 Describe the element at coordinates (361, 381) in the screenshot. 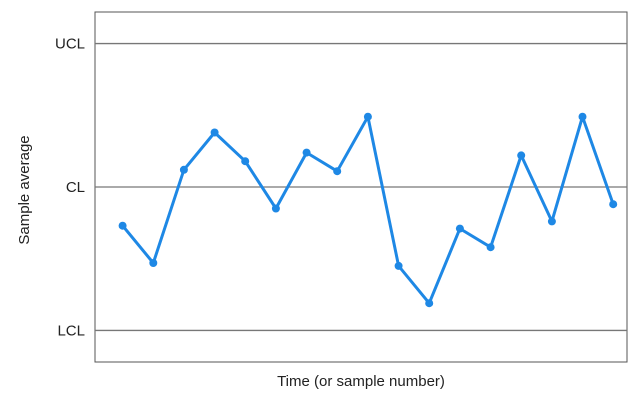

I see `x-axis-label: Time (or sample number)` at that location.